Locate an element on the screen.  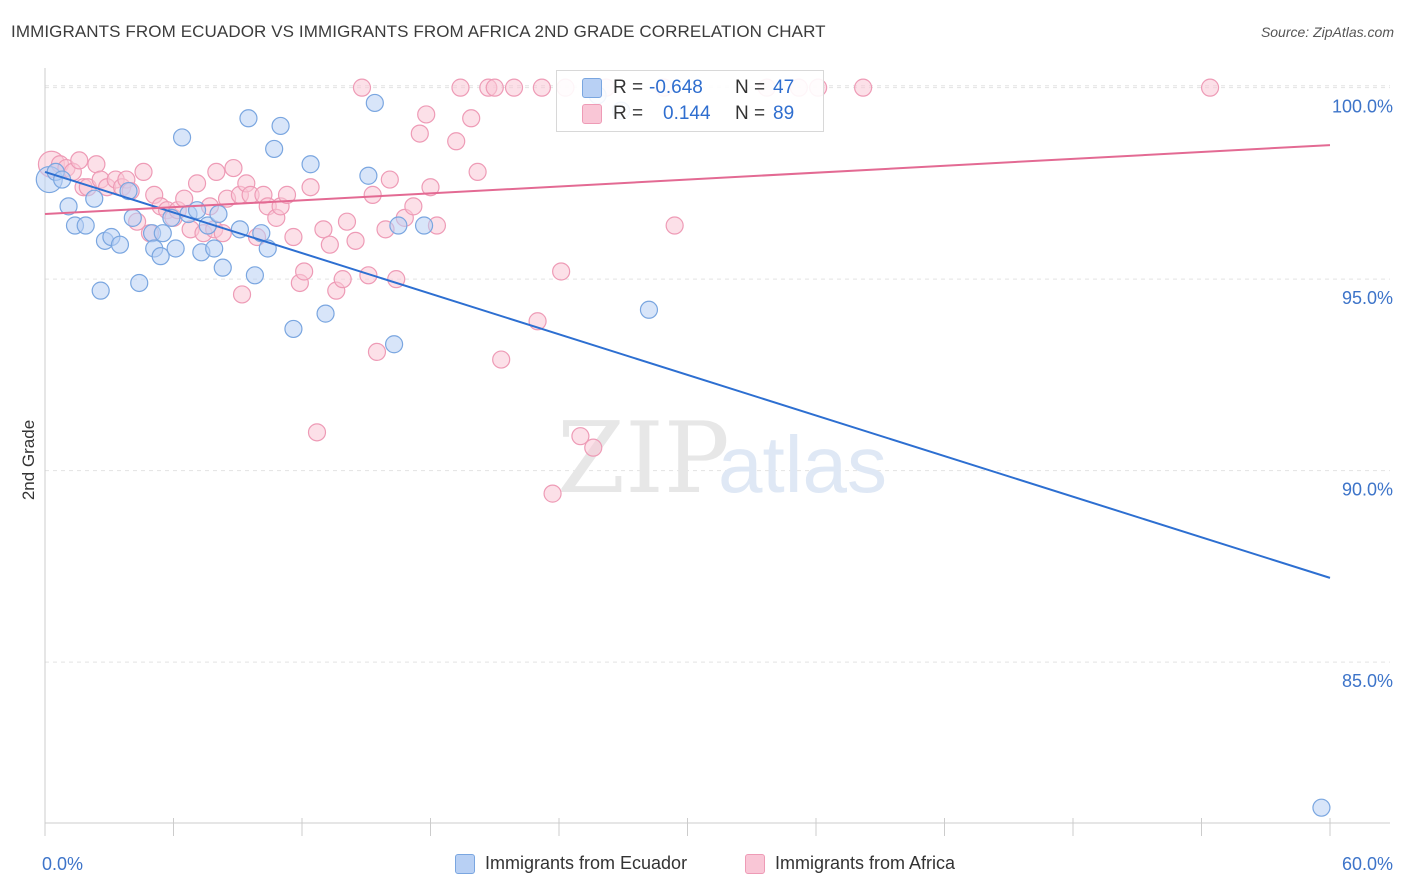
stats-legend: R = -0.648 N = 47 R = 0.144 N = 89 is located at coordinates (690, 101).